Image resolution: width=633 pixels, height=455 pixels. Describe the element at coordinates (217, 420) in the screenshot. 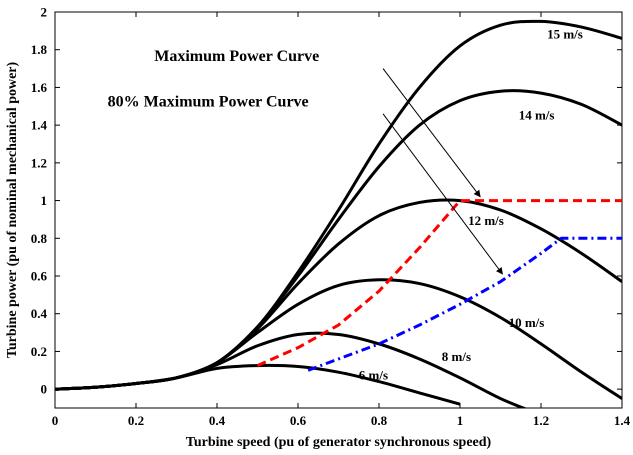

I see `x-tick-label: 0.4` at that location.